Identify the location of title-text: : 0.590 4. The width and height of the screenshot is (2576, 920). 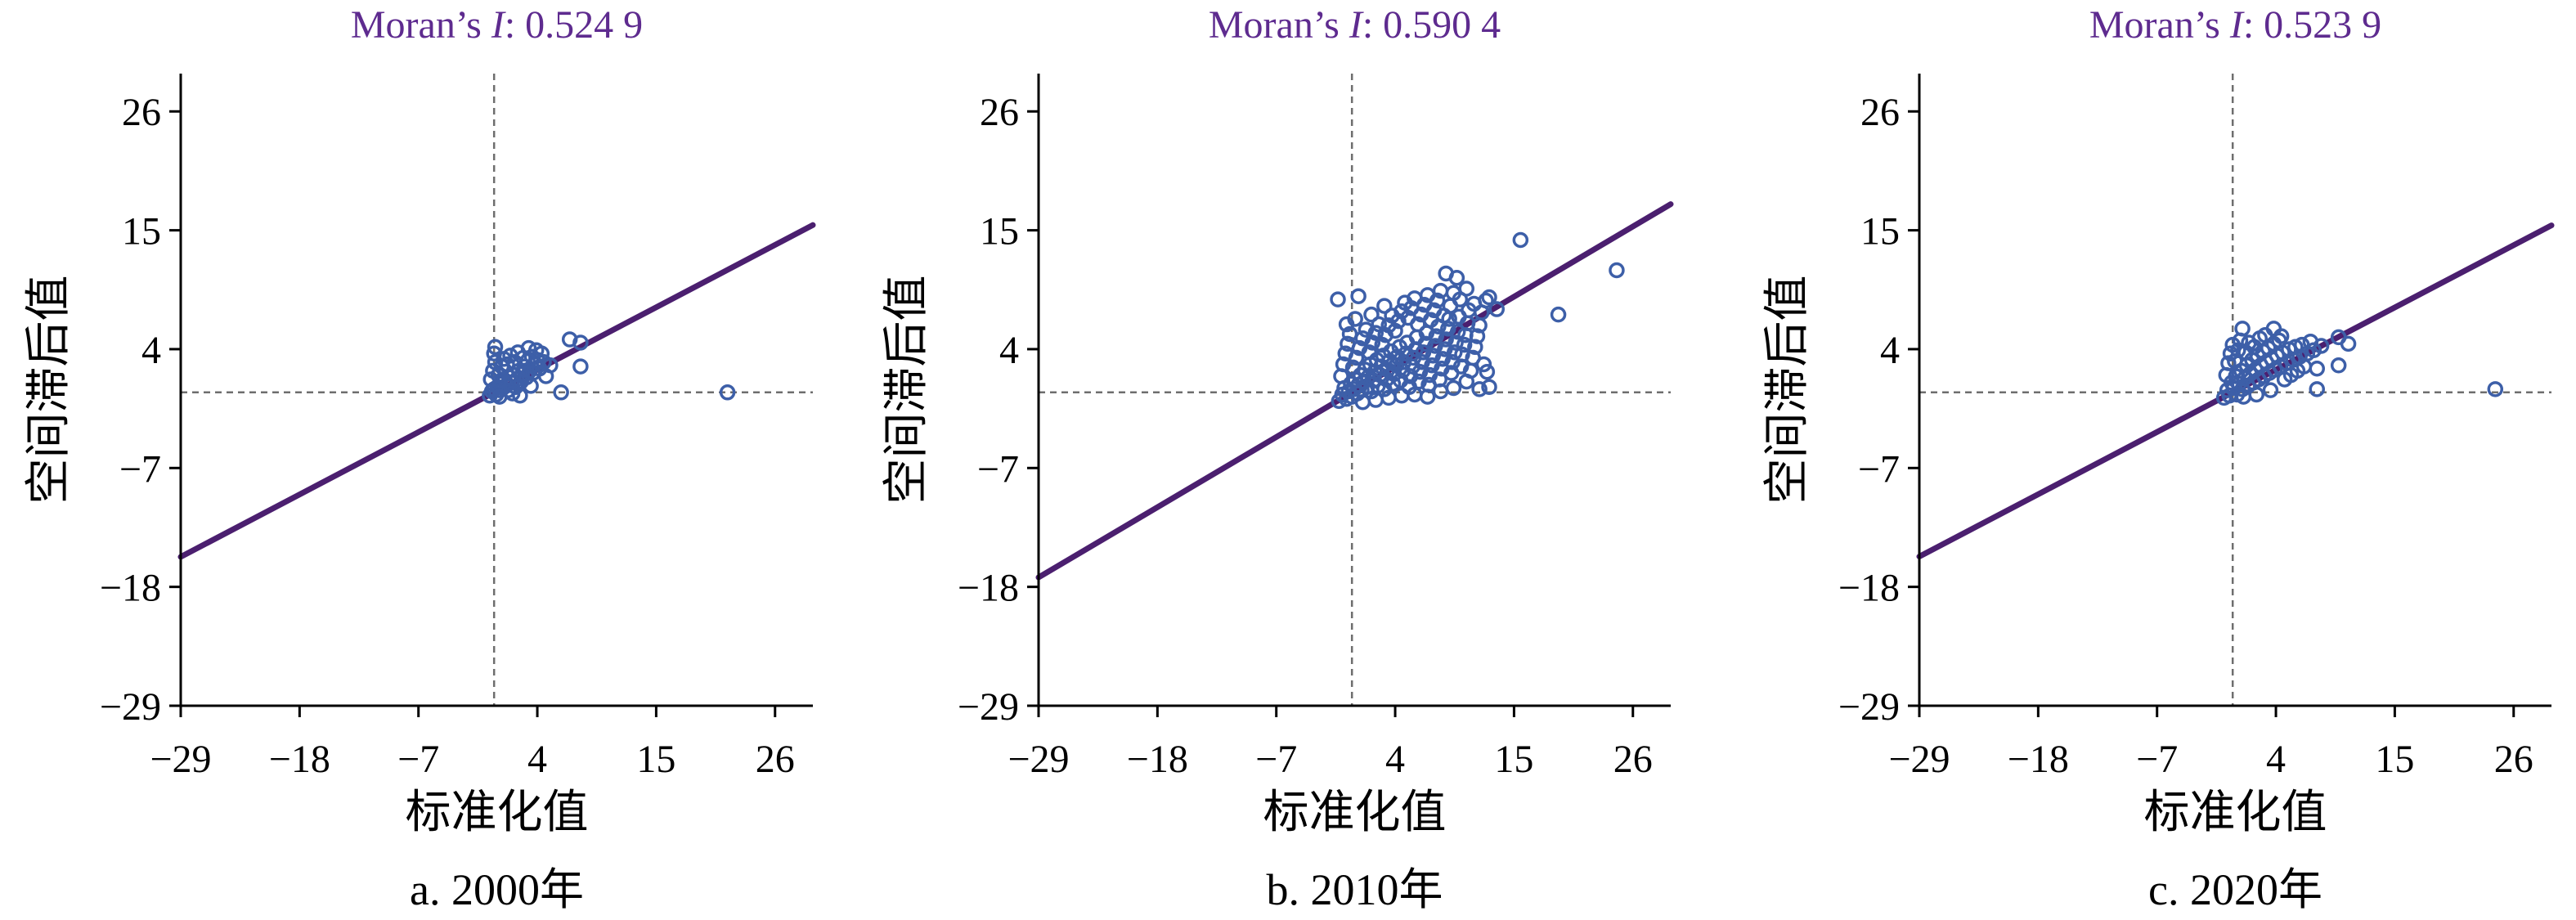
(1431, 25).